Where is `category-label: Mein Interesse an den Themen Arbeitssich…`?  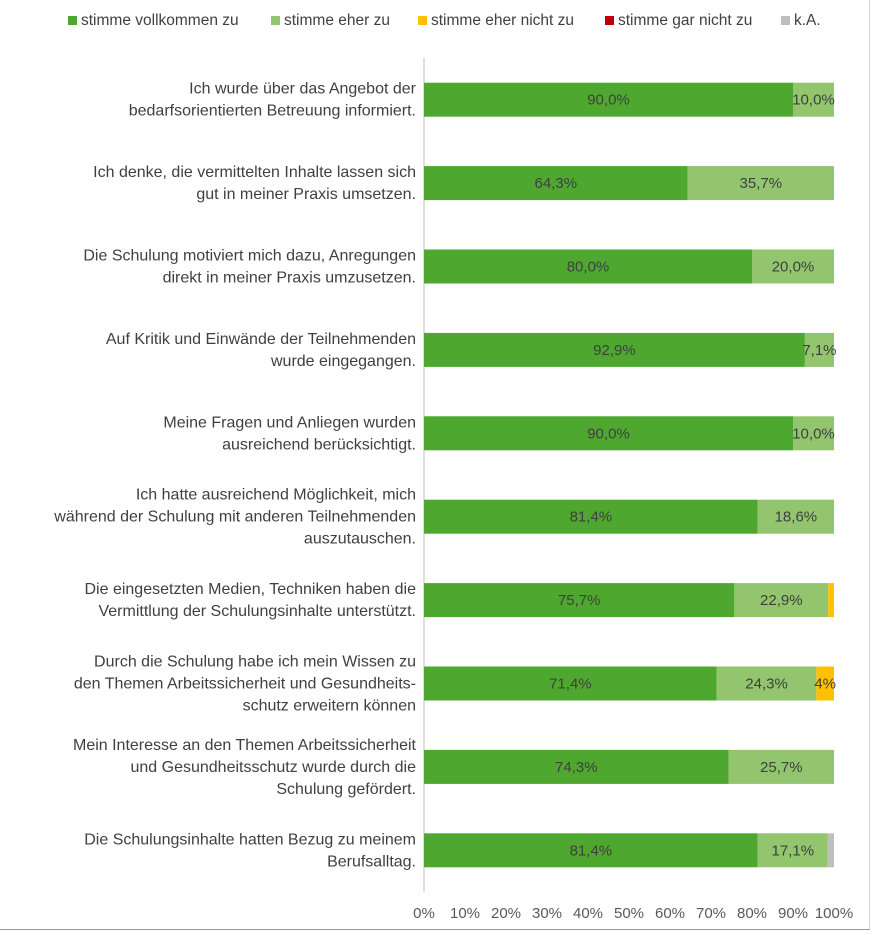 category-label: Mein Interesse an den Themen Arbeitssich… is located at coordinates (245, 745).